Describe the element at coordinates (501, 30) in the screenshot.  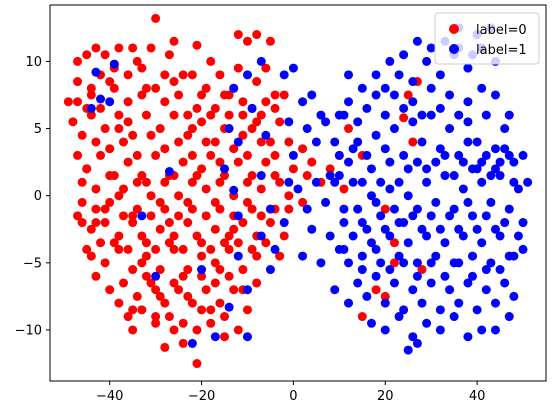
I see `legend-label-label-0: label=0` at that location.